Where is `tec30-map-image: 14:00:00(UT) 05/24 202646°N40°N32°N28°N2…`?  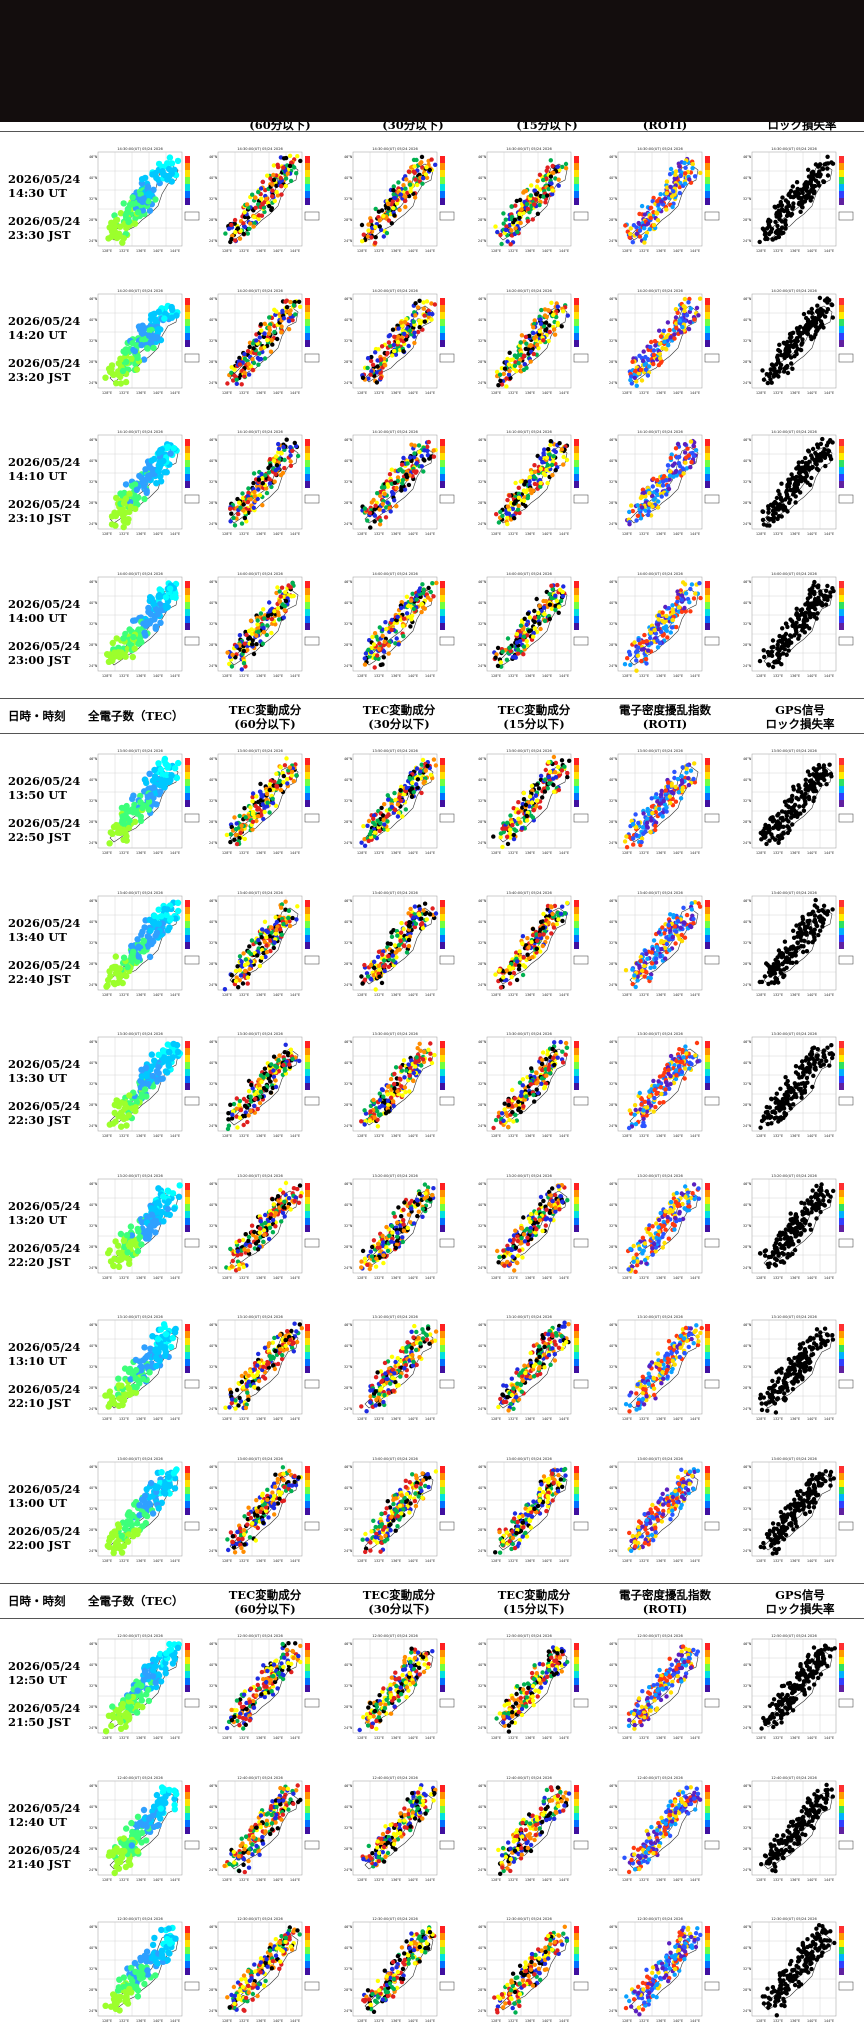
tec30-map-image: 14:00:00(UT) 05/24 202646°N40°N32°N28°N2… is located at coordinates (400, 625).